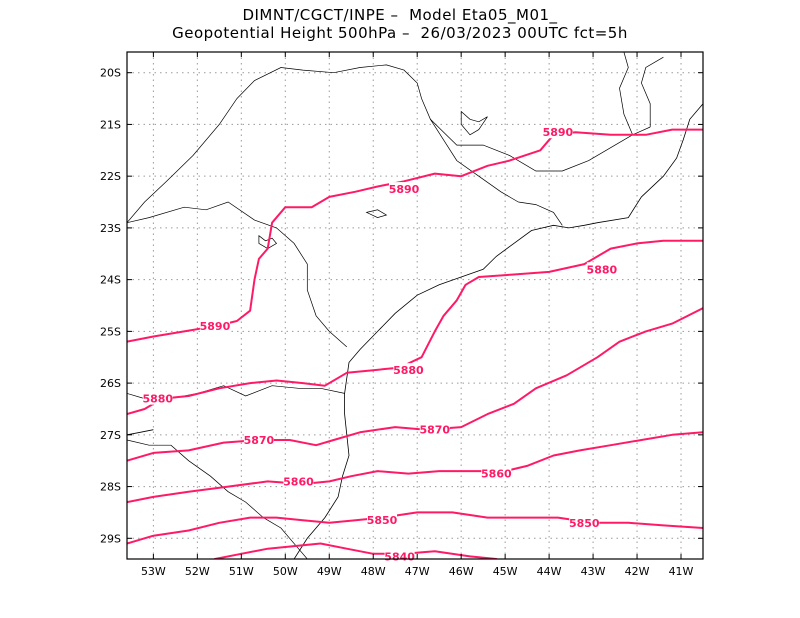  I want to click on contour-label: 5840, so click(399, 556).